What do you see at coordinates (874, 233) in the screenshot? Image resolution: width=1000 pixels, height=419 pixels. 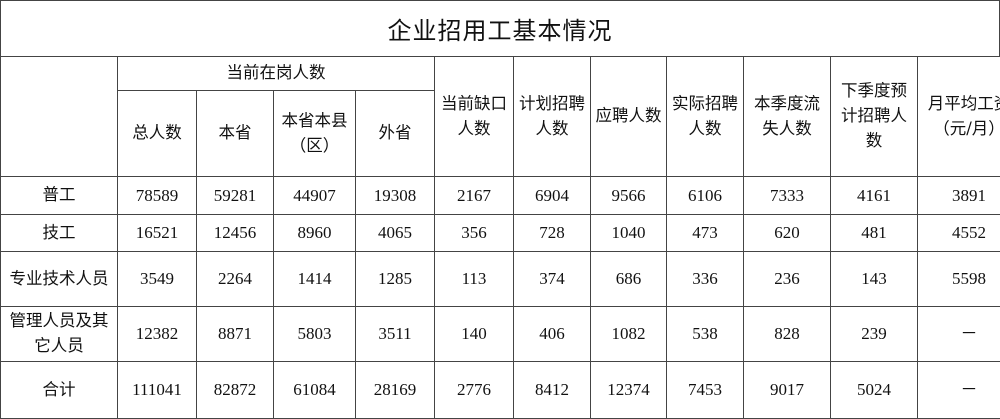 I see `table-cell: 481` at bounding box center [874, 233].